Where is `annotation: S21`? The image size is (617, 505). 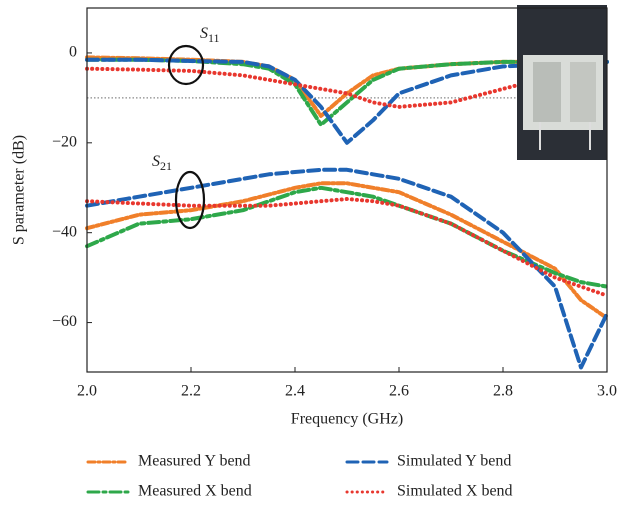
annotation: S21 is located at coordinates (162, 163).